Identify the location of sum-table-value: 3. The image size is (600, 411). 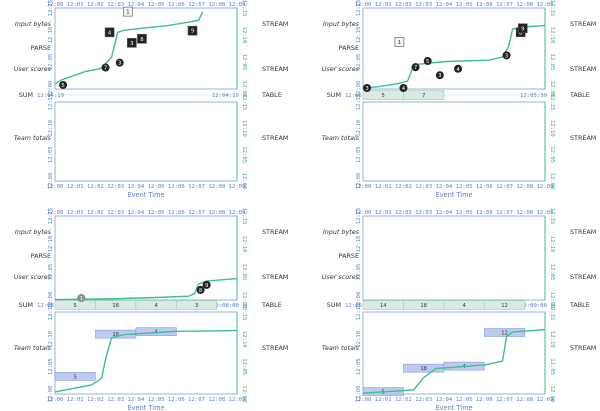
(196, 306).